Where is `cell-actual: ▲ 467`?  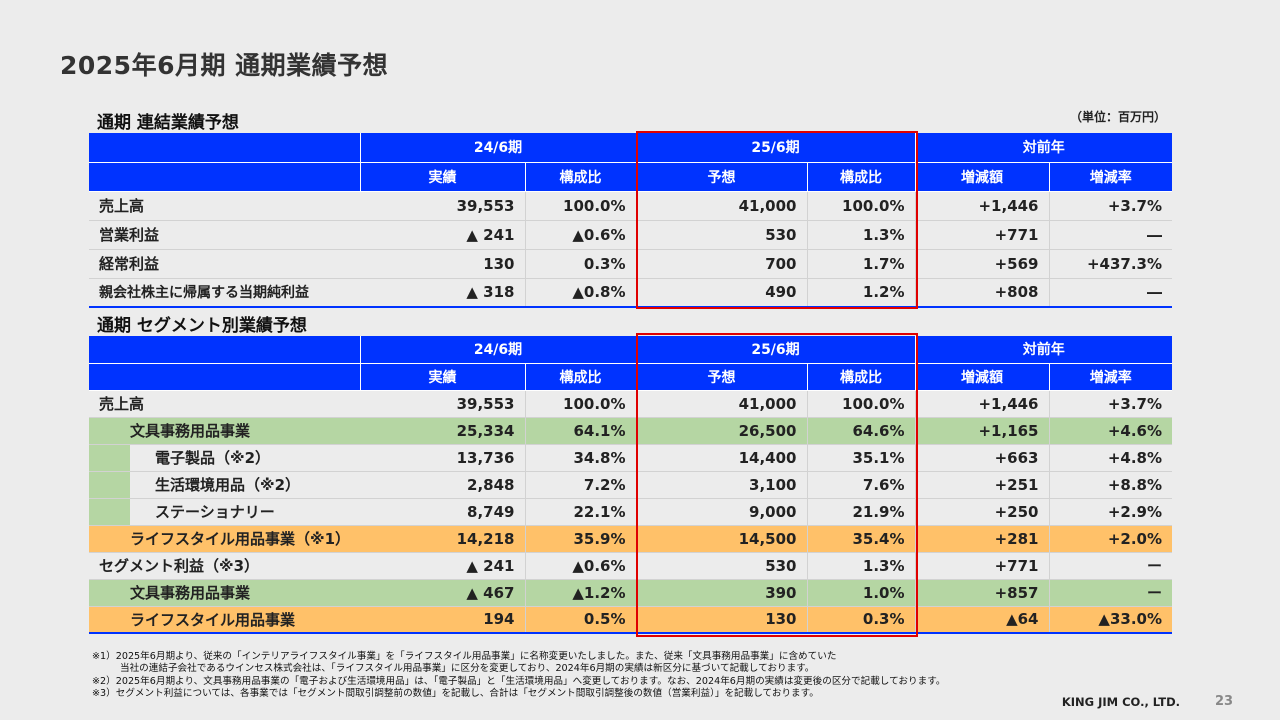 cell-actual: ▲ 467 is located at coordinates (442, 593).